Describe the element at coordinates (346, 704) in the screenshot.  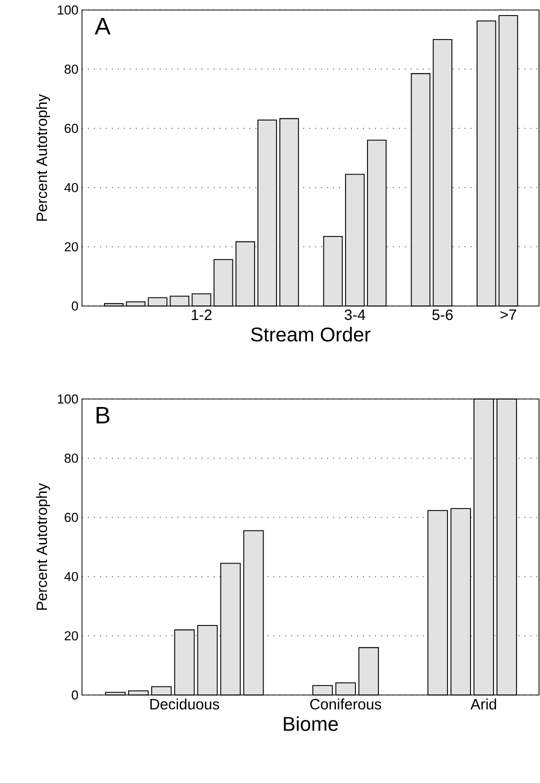
I see `x-tick-label: Coniferous` at that location.